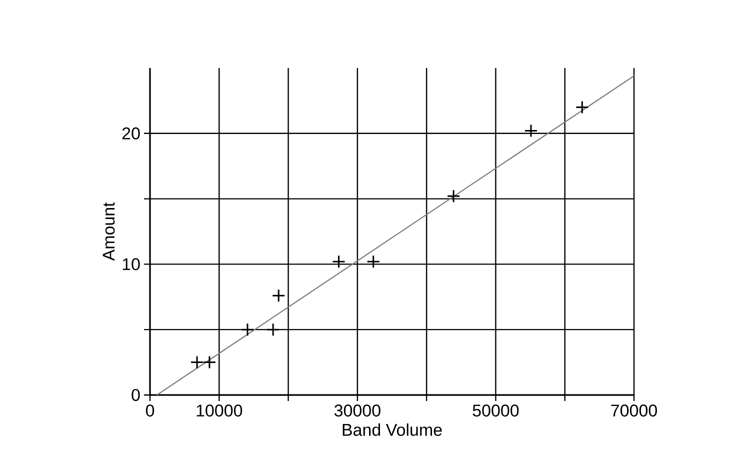 Image resolution: width=744 pixels, height=470 pixels. I want to click on x-tick-label: 70000, so click(634, 410).